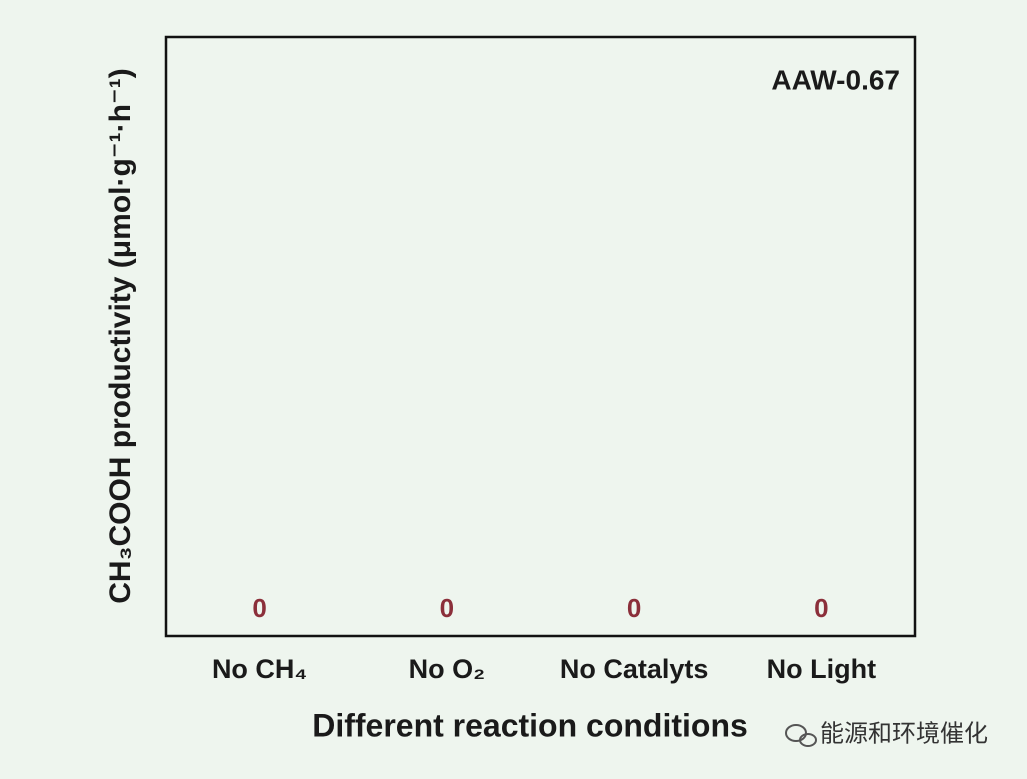  What do you see at coordinates (530, 725) in the screenshot?
I see `x-axis-title: Different reaction conditions` at bounding box center [530, 725].